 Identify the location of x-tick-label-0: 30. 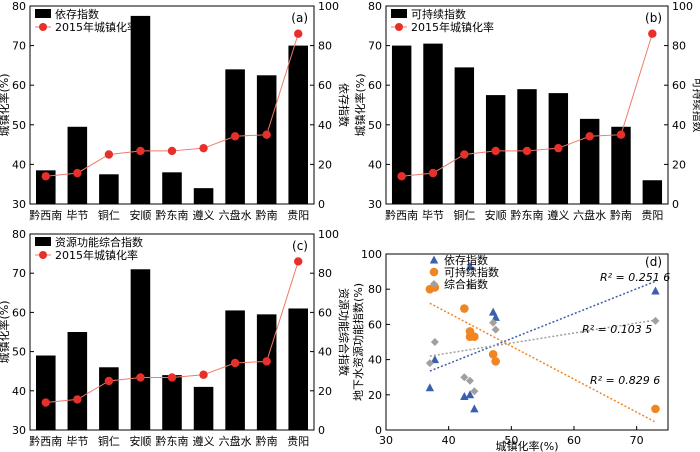
(386, 440).